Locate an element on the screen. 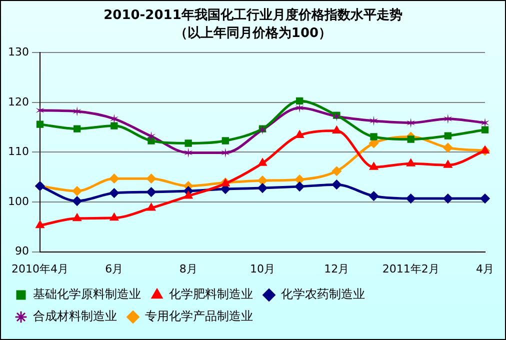  chart-subtitle: （以上年同月价格为100） is located at coordinates (253, 34).